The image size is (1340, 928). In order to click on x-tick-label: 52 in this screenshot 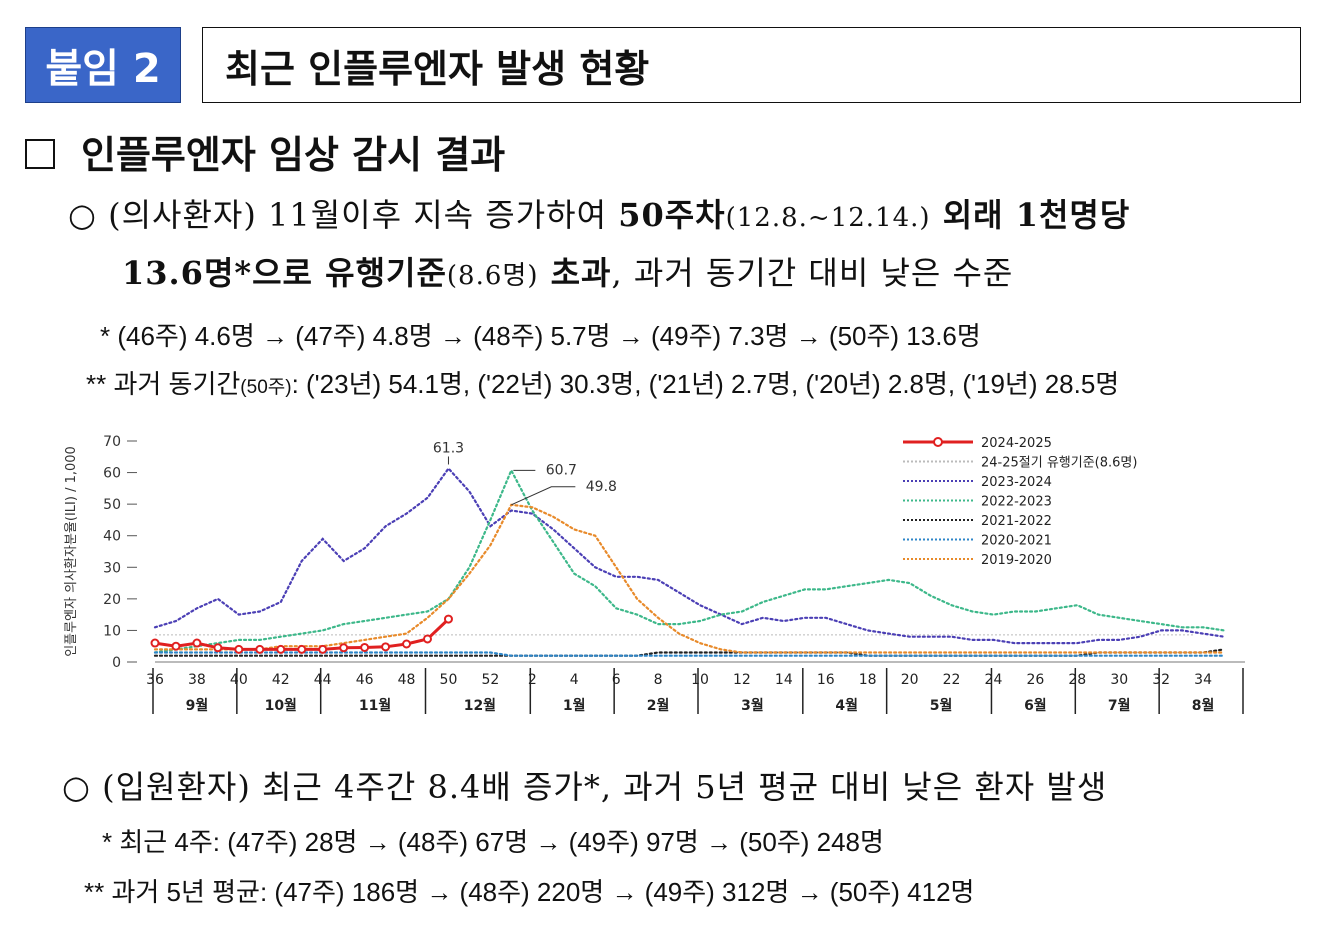, I will do `click(490, 680)`.